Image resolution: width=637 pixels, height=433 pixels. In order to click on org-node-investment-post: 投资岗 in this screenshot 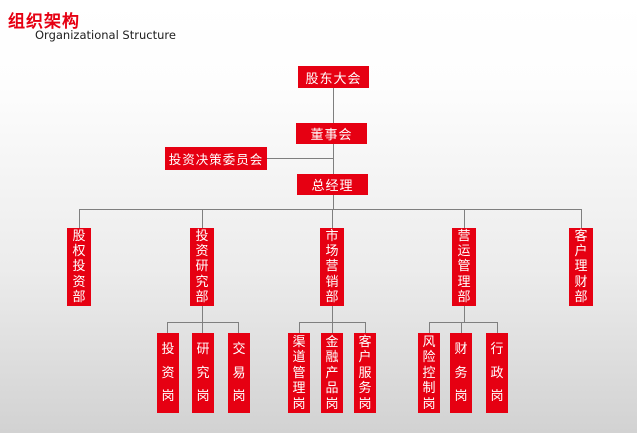, I will do `click(168, 373)`.